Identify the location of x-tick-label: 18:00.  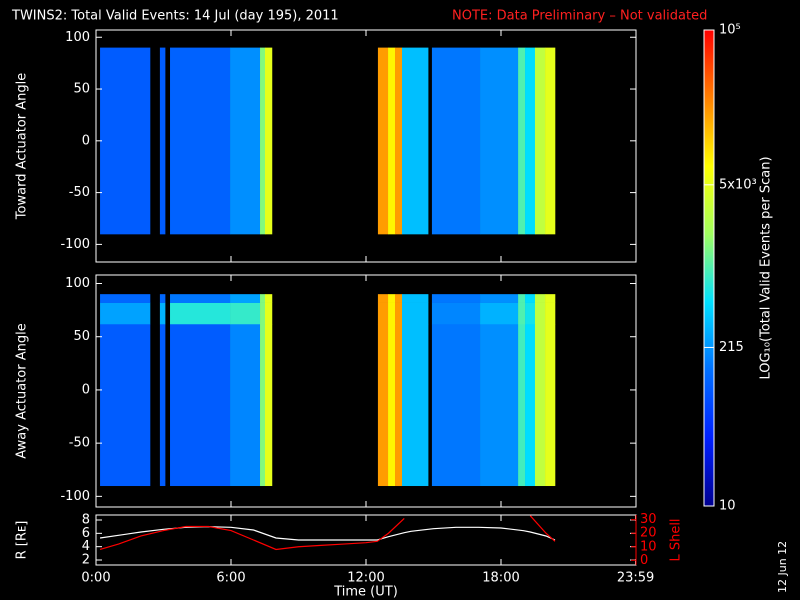
(500, 578).